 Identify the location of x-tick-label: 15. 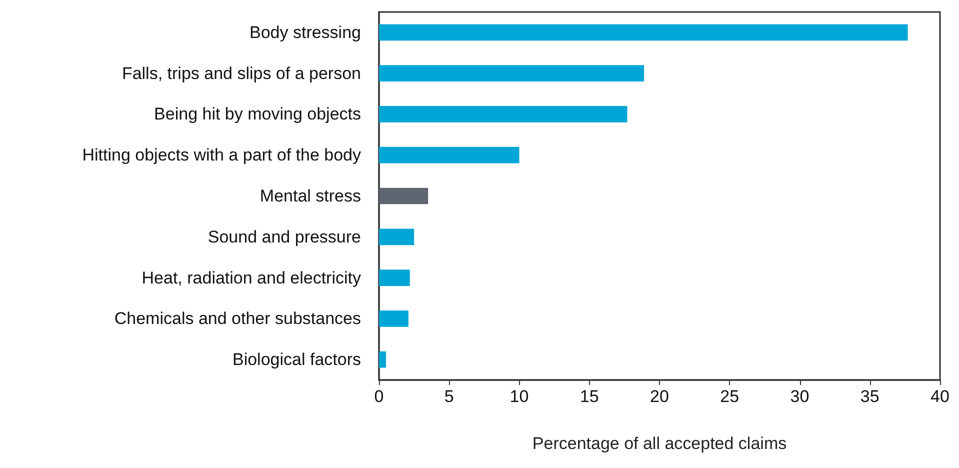
(589, 396).